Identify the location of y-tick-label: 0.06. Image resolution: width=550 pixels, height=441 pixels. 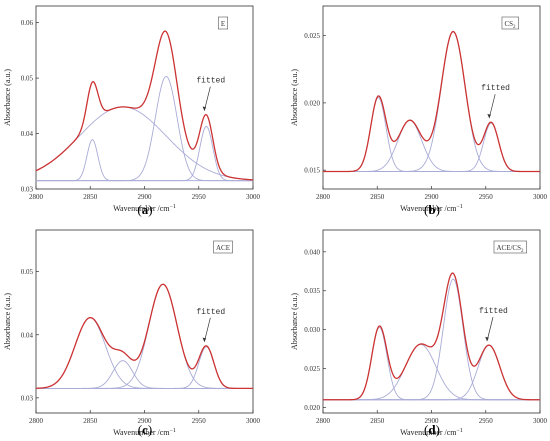
(27, 23).